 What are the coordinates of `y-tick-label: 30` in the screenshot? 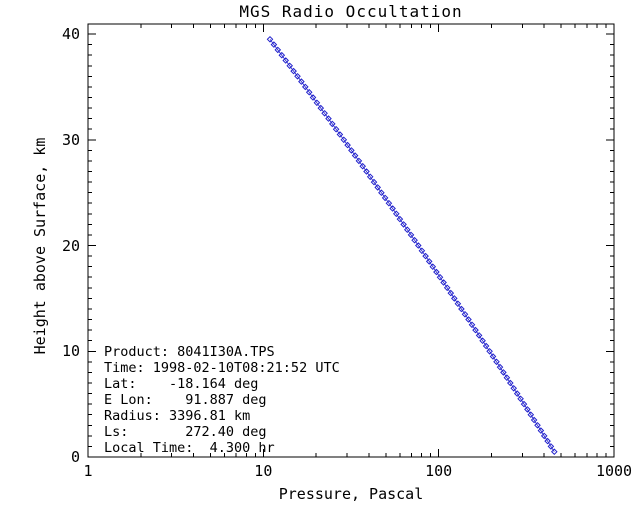 It's located at (70, 139).